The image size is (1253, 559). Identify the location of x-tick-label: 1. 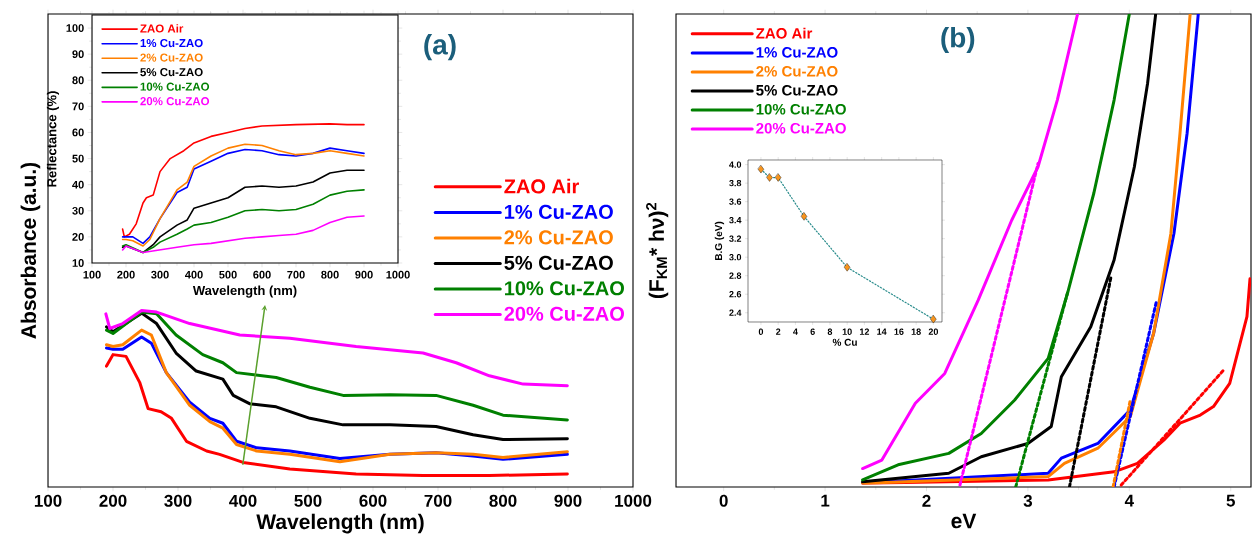
(825, 500).